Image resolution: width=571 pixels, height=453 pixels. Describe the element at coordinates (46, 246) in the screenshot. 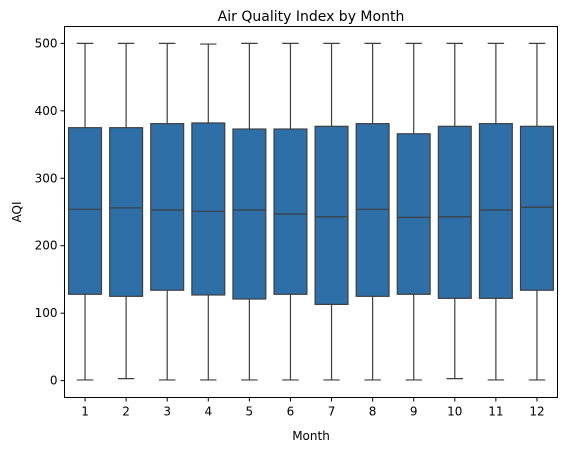

I see `y-tick-label: 200` at that location.